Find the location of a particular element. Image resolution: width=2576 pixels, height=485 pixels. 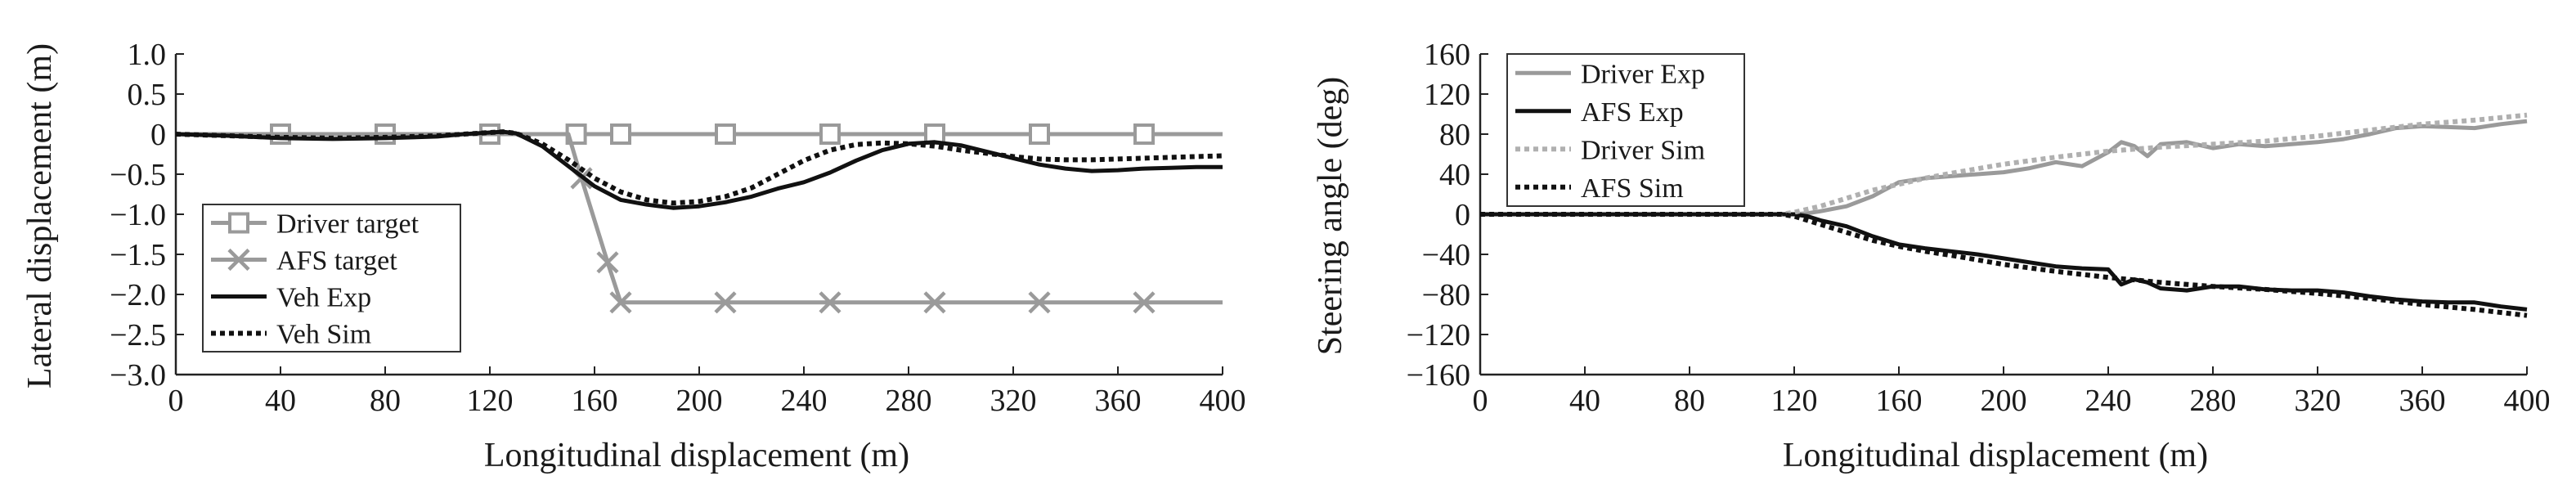

y-tick-label: −0.5 is located at coordinates (138, 175).